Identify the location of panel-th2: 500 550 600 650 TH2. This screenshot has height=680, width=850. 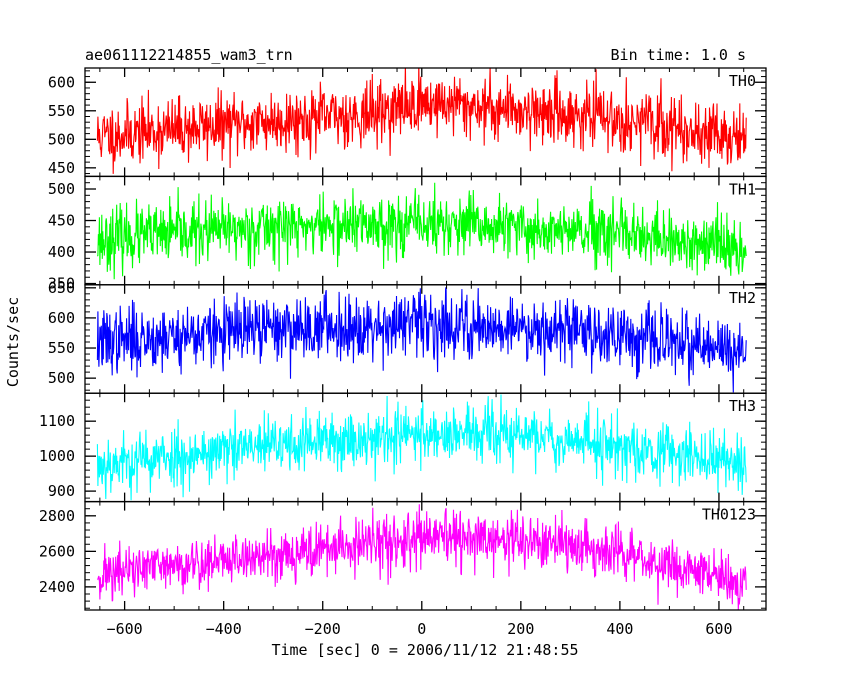
(407, 336).